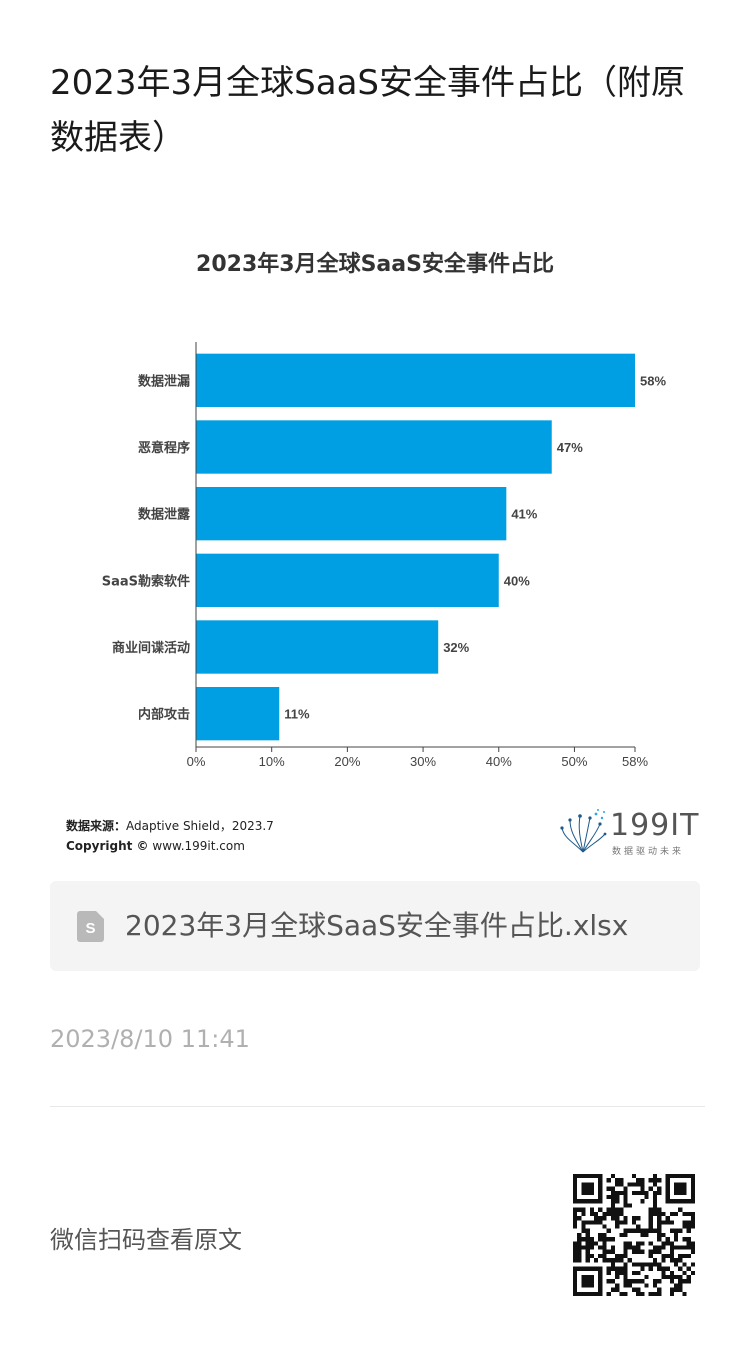  What do you see at coordinates (164, 448) in the screenshot?
I see `category-label: 恶意程序` at bounding box center [164, 448].